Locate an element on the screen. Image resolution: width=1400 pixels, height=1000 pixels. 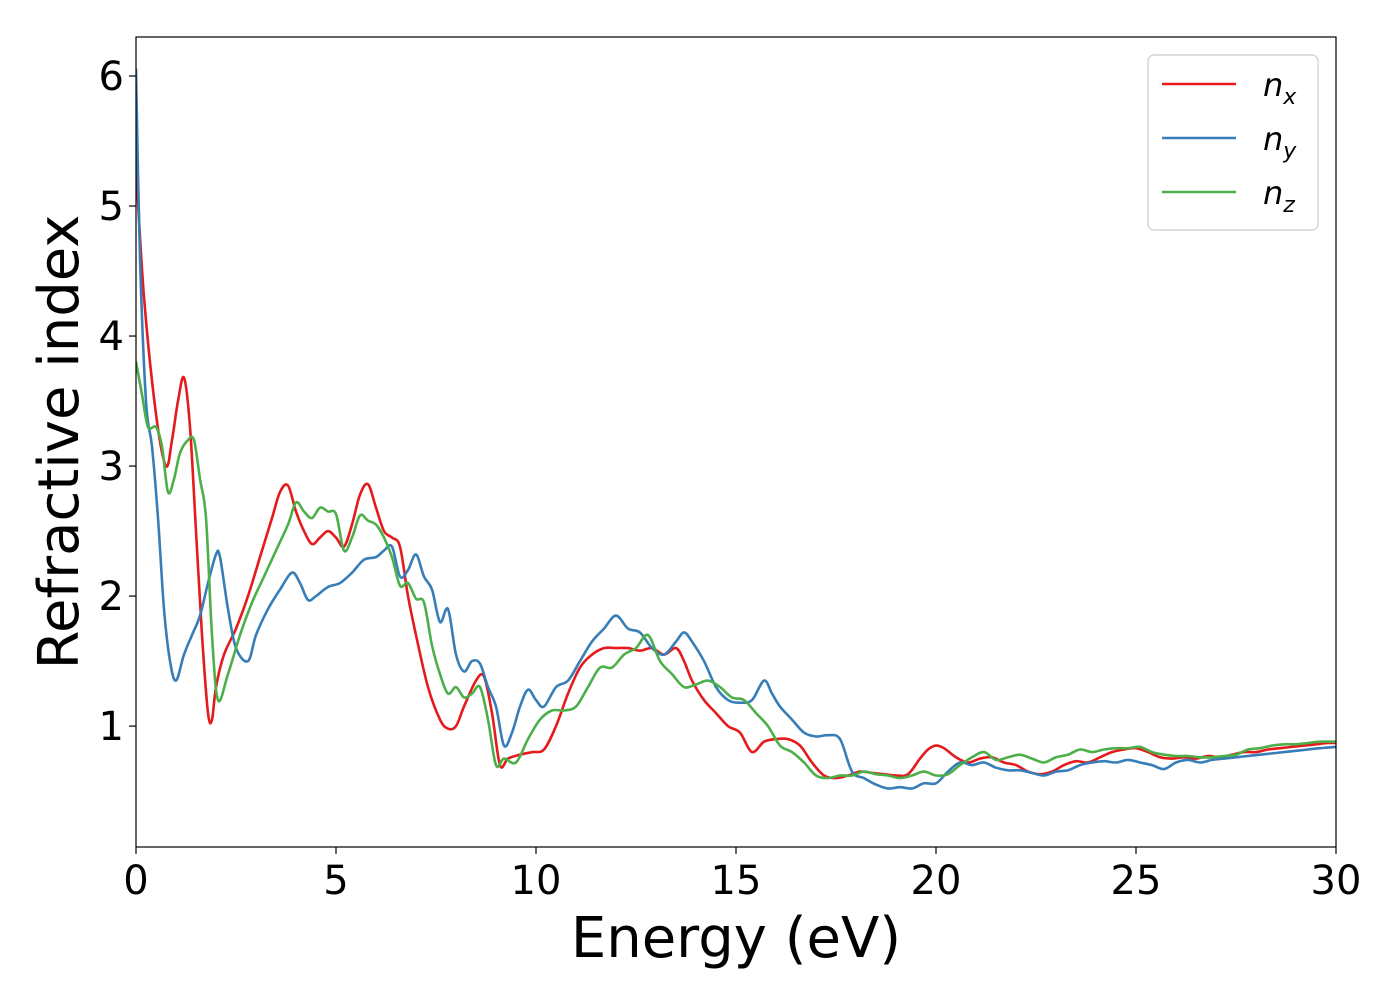
y-axis: 1 2 3 4 5 6 is located at coordinates (117, 402).